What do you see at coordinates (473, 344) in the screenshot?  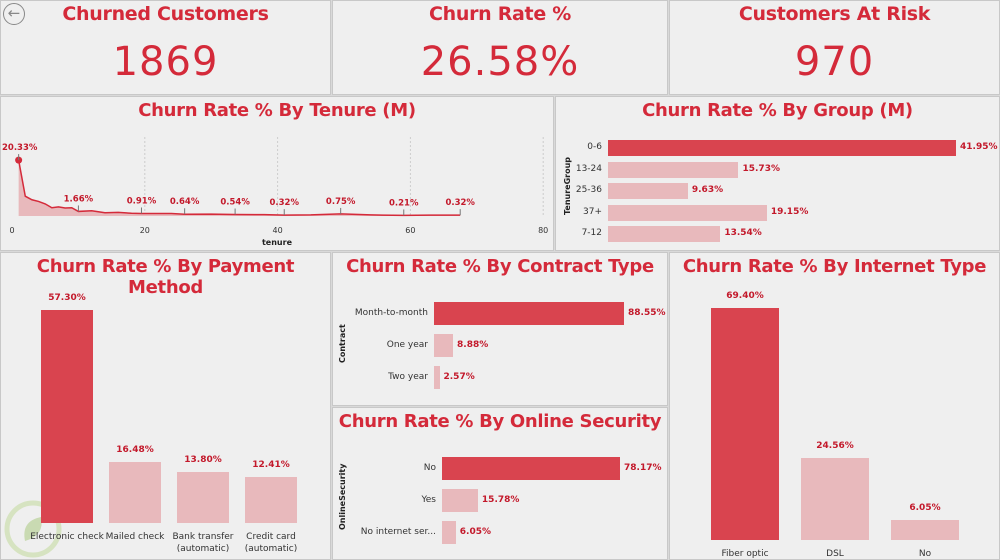 I see `data-label: 8.88%` at bounding box center [473, 344].